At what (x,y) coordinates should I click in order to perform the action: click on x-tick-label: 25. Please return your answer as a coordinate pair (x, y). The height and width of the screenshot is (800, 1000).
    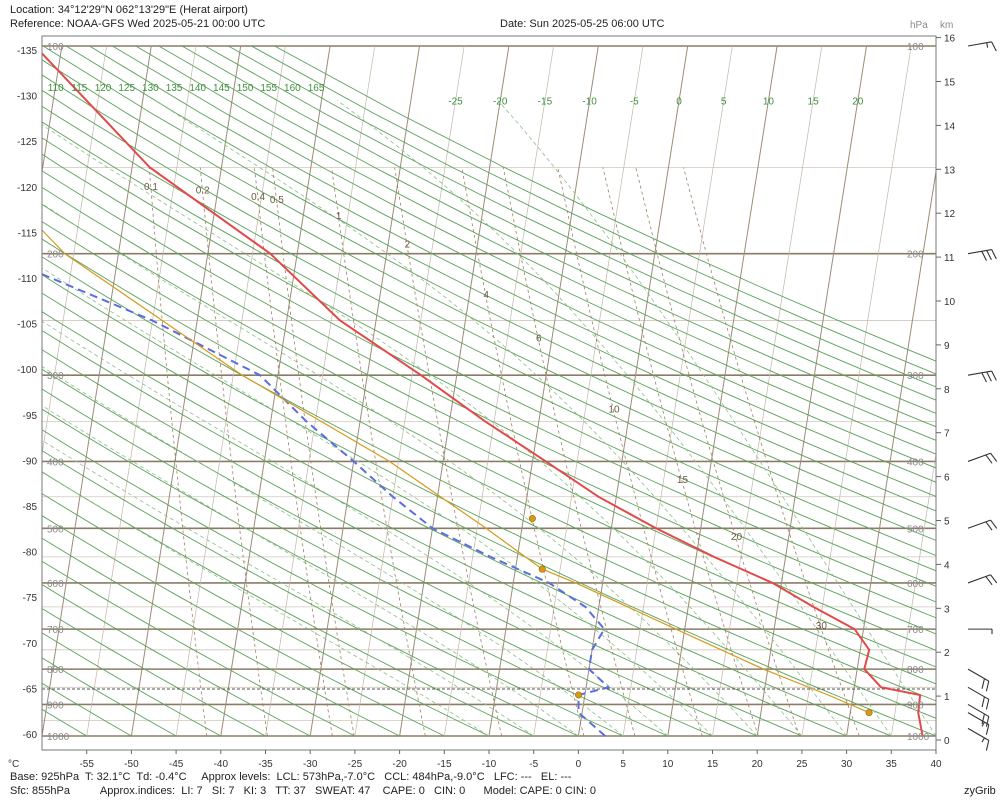
    Looking at the image, I should click on (802, 764).